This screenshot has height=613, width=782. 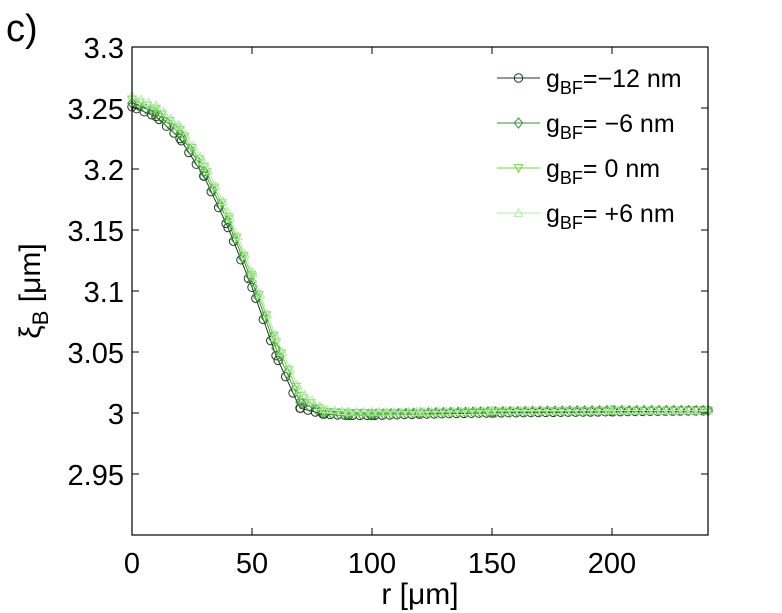 I want to click on y-tick-label: 3.1, so click(x=104, y=293).